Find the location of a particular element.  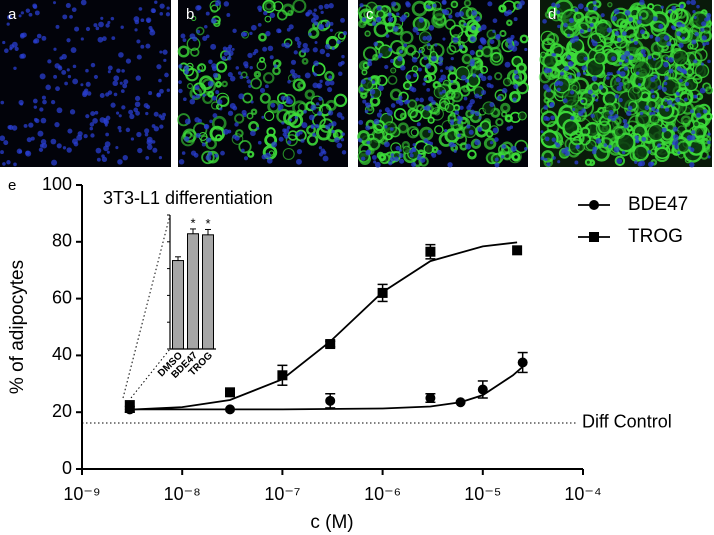

micrograph: d is located at coordinates (626, 84).